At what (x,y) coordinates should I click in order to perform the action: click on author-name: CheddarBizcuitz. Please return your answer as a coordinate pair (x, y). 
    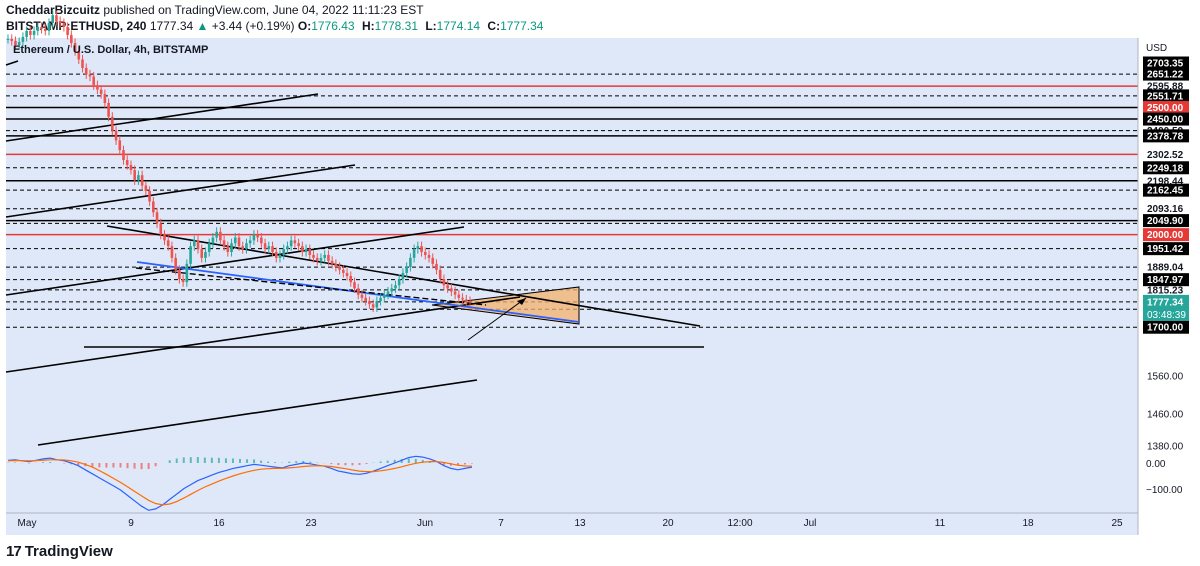
    Looking at the image, I should click on (53, 10).